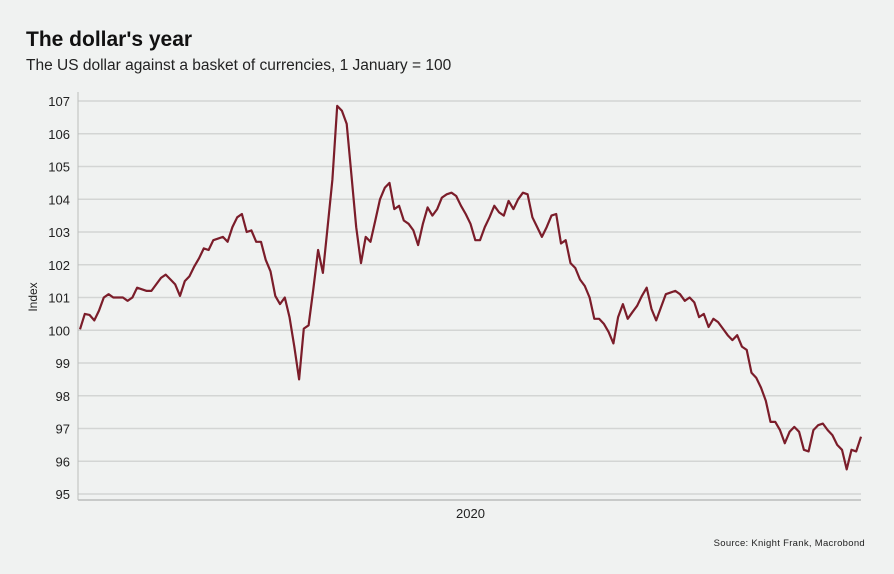 This screenshot has height=574, width=894. What do you see at coordinates (33, 296) in the screenshot?
I see `y-axis-label: Index` at bounding box center [33, 296].